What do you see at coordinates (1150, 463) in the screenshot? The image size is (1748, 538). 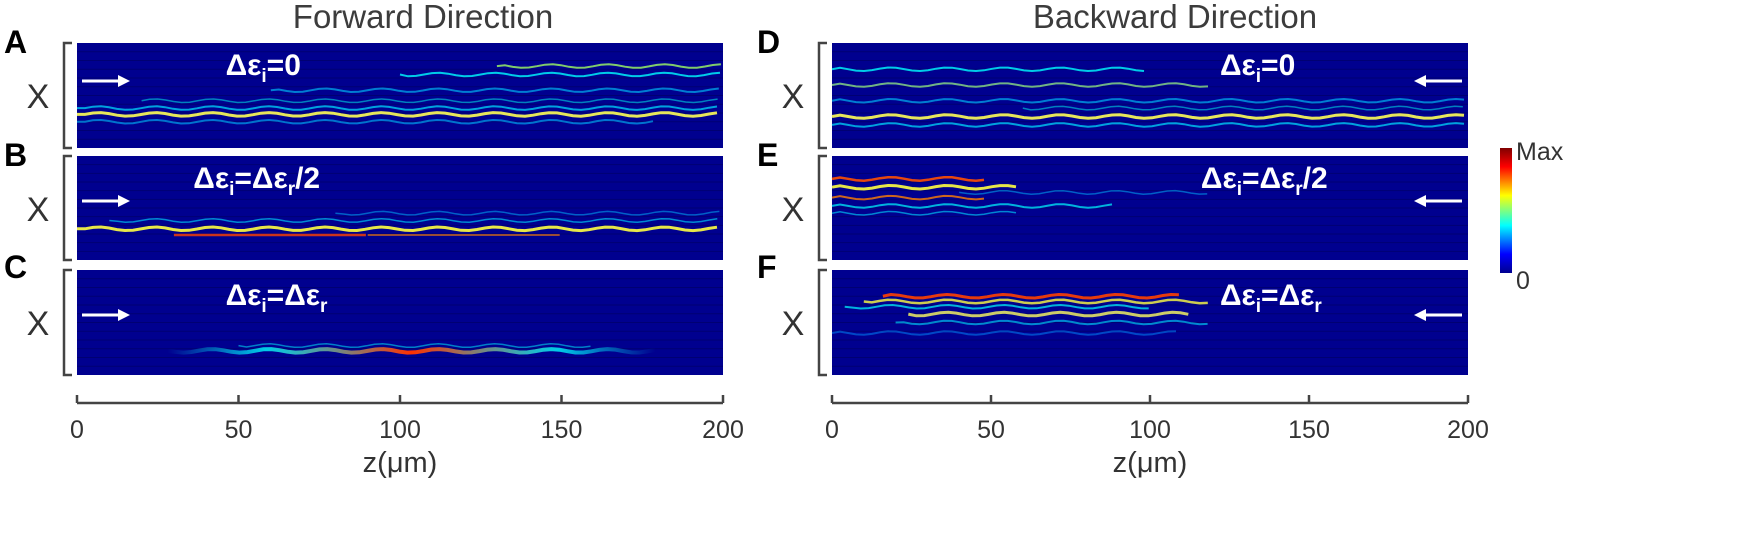 I see `x-axis-label-backward: z(μm)` at bounding box center [1150, 463].